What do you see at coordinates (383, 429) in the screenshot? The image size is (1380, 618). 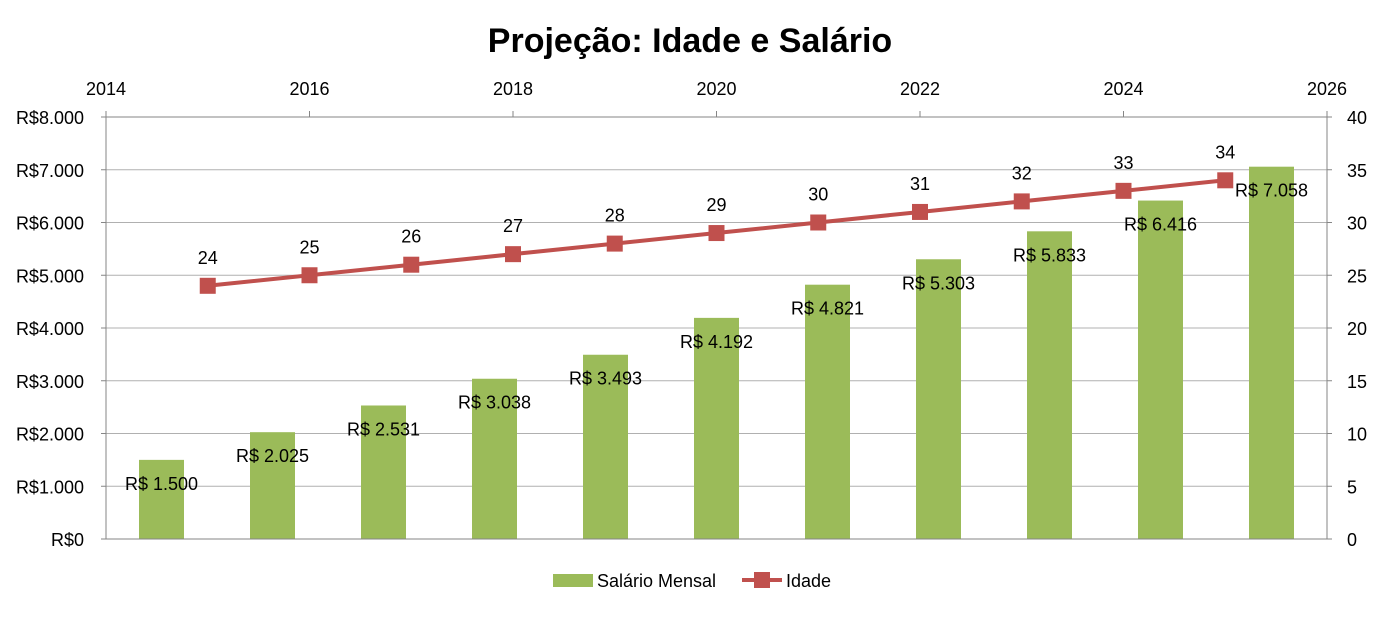 I see `salary-bar-label: R$ 2.531` at bounding box center [383, 429].